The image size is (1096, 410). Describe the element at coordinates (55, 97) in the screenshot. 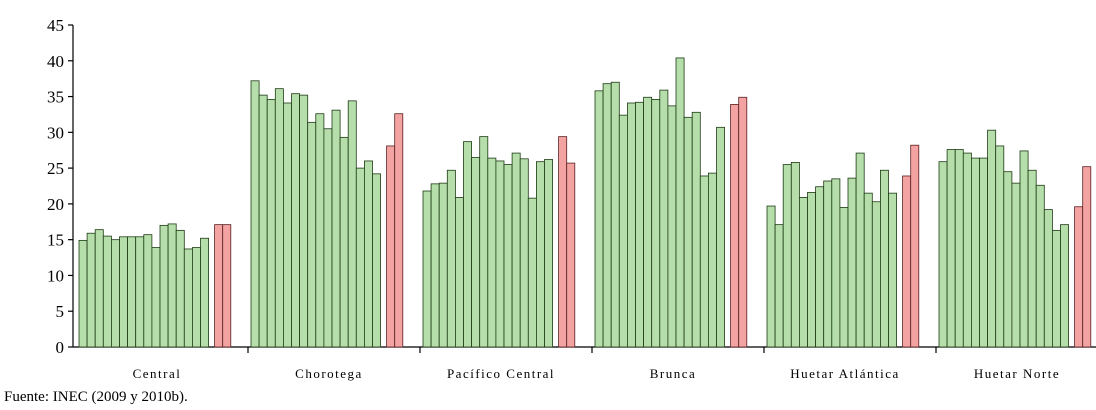

I see `y-tick-label: 35` at that location.